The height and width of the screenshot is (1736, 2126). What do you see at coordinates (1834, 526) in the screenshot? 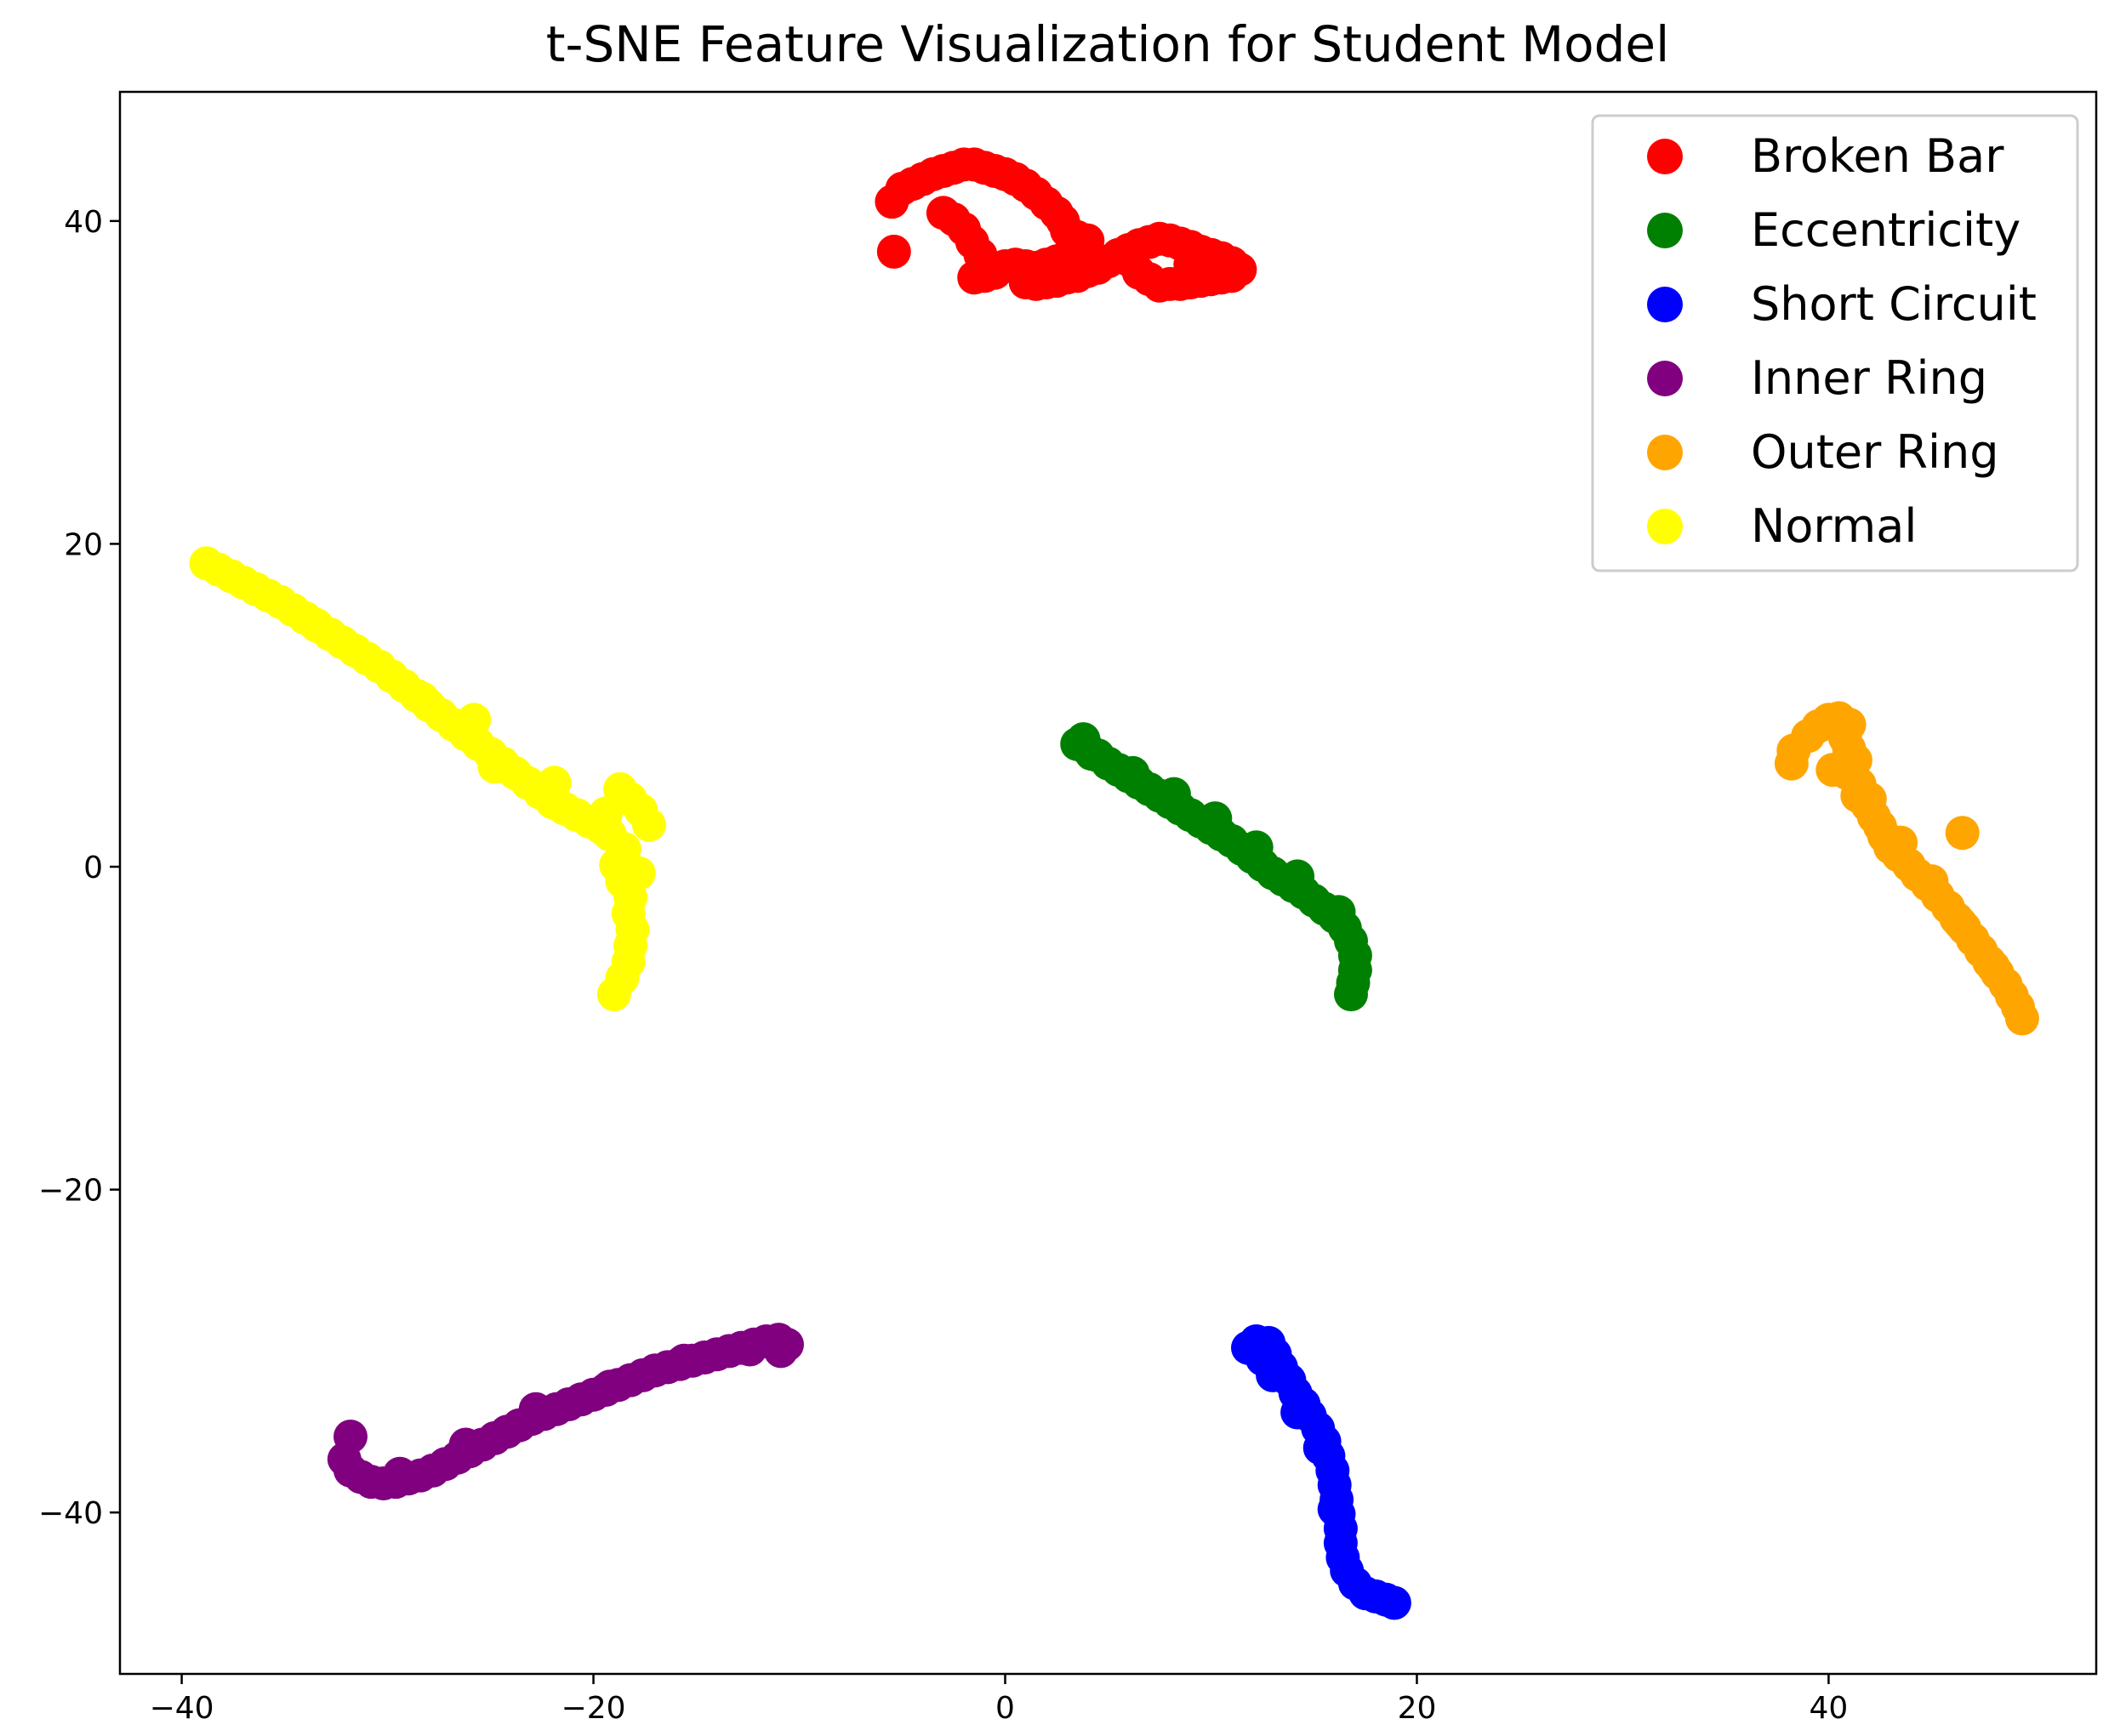
I see `legend-label: Normal` at bounding box center [1834, 526].